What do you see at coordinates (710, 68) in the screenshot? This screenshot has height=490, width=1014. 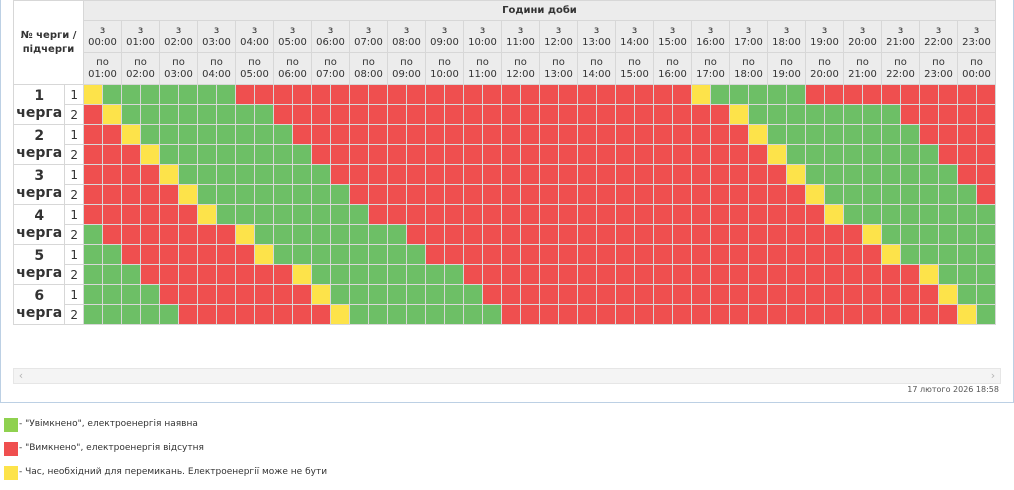 I see `hour-to-header: по 17:00` at bounding box center [710, 68].